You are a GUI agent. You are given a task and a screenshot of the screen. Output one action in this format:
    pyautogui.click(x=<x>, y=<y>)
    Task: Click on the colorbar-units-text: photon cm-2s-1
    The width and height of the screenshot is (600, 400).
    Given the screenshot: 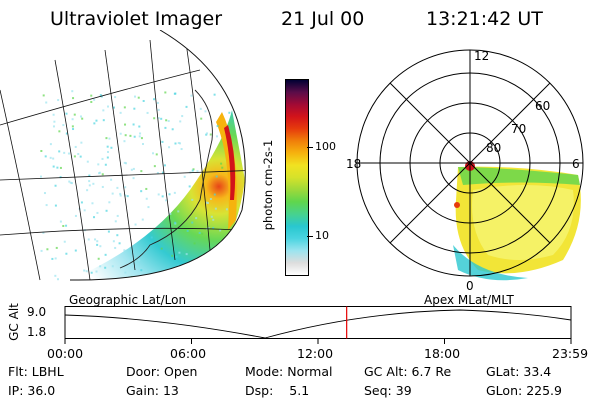 What is the action you would take?
    pyautogui.click(x=268, y=185)
    